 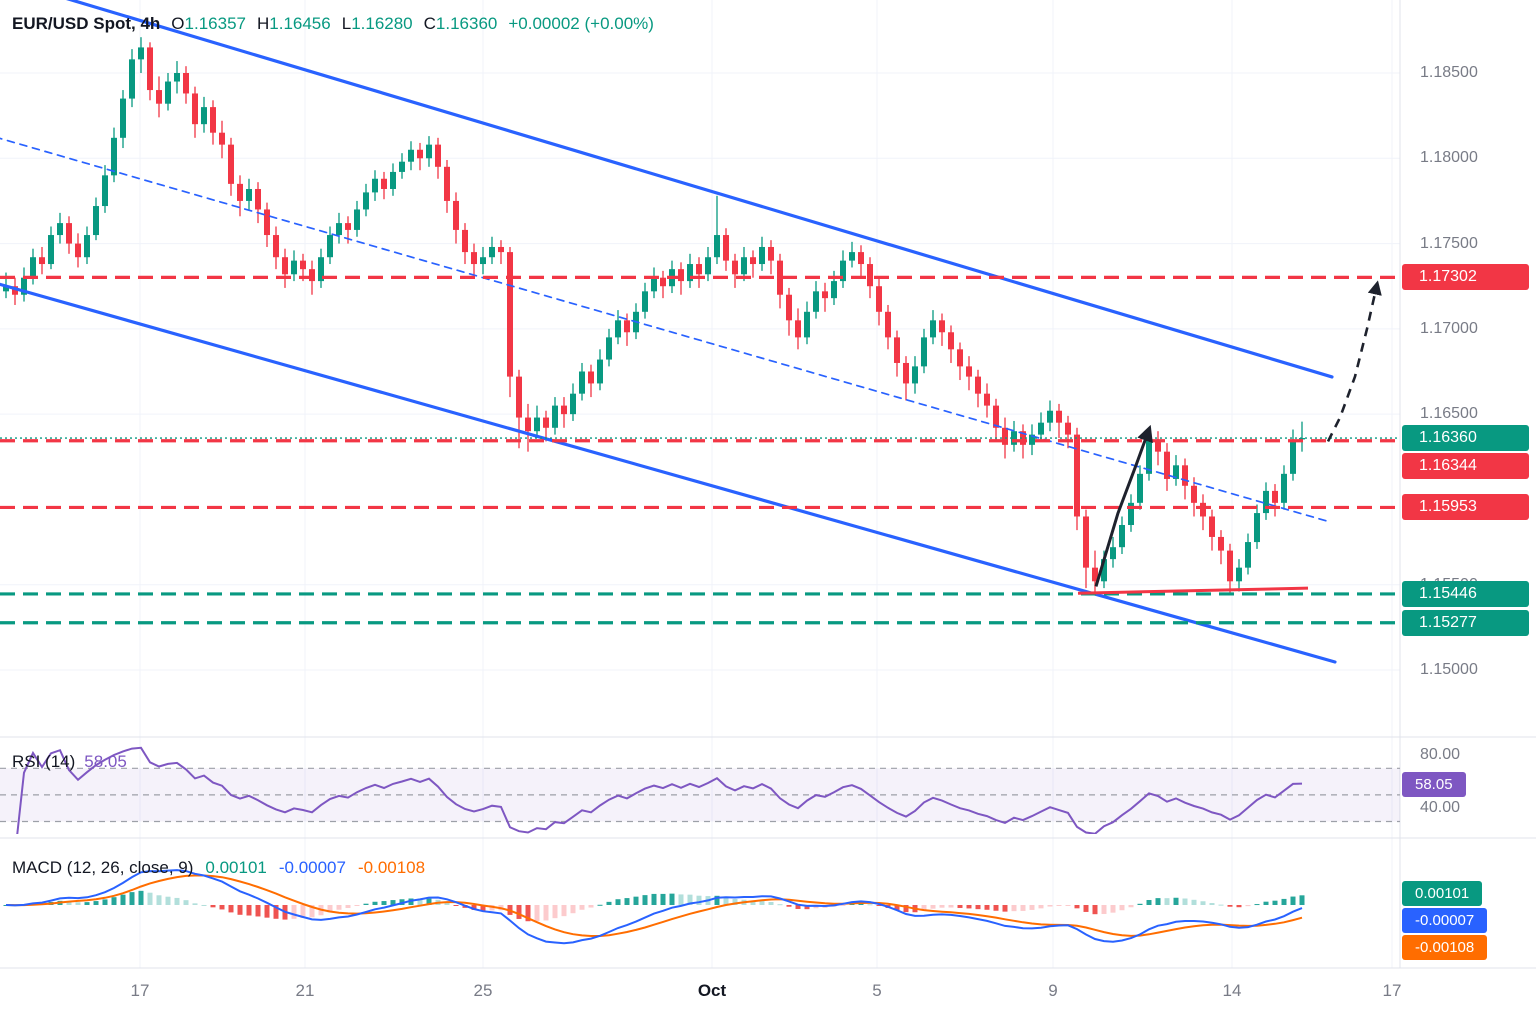 I want to click on rsi-axis-label: 40.00, so click(x=1440, y=808).